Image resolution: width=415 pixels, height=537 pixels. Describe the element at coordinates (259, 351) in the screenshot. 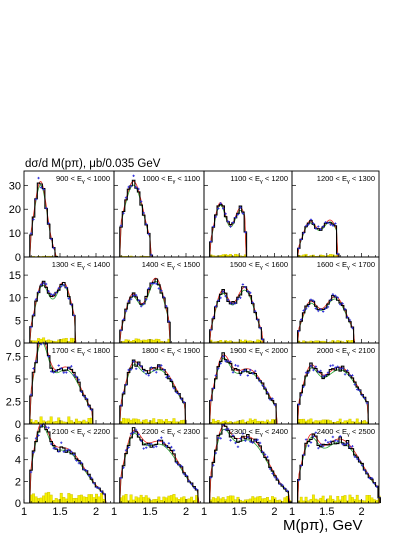

I see `panel-label: 1900 < Eγ < 2000` at that location.